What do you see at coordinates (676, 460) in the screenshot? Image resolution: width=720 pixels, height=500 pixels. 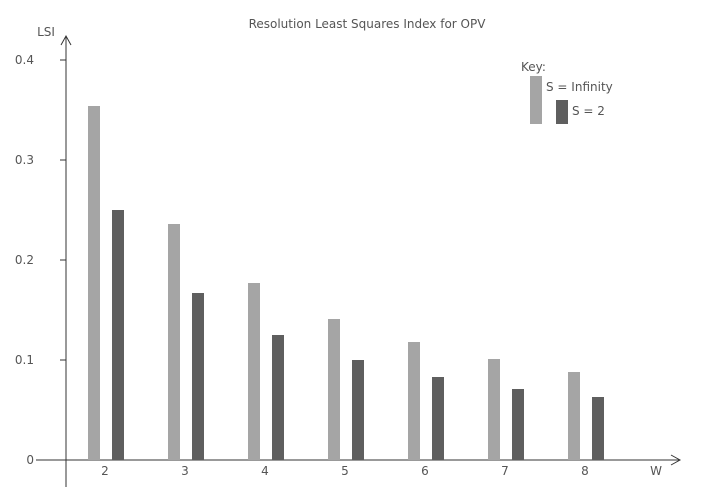 I see `x-axis-arrow` at bounding box center [676, 460].